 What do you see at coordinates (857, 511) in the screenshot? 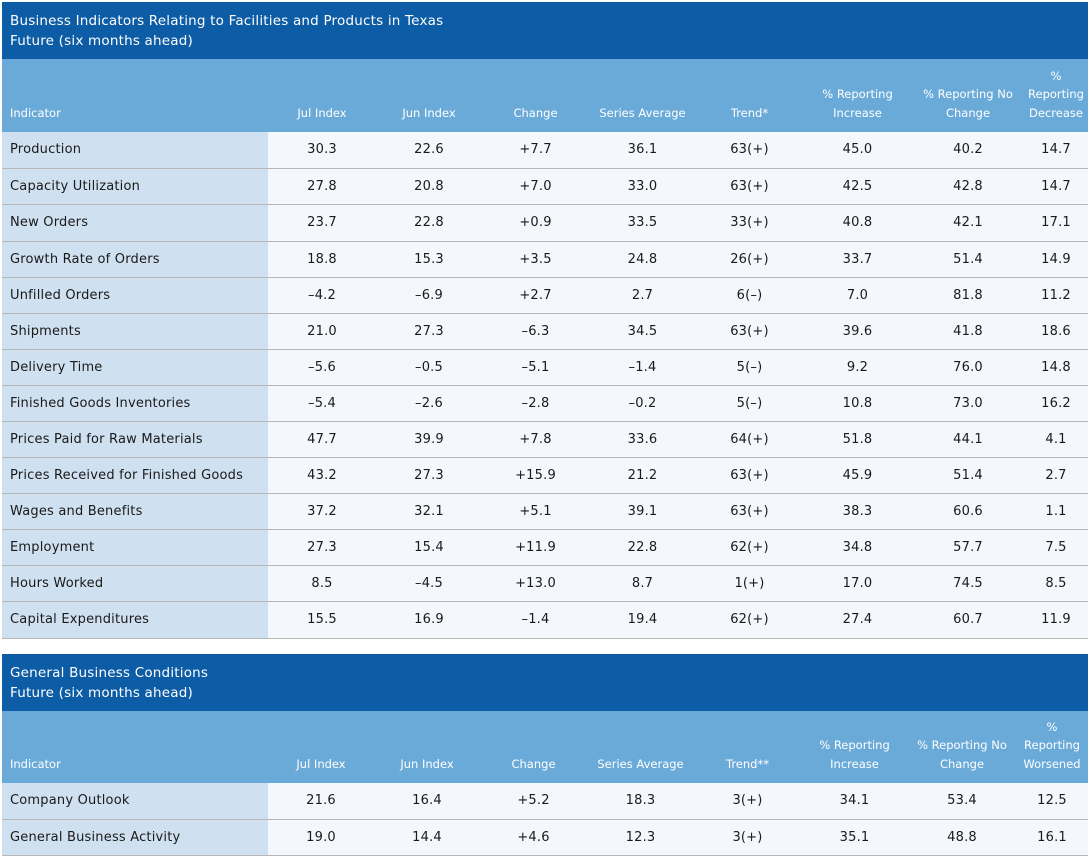
I see `table-cell: 38.3` at bounding box center [857, 511].